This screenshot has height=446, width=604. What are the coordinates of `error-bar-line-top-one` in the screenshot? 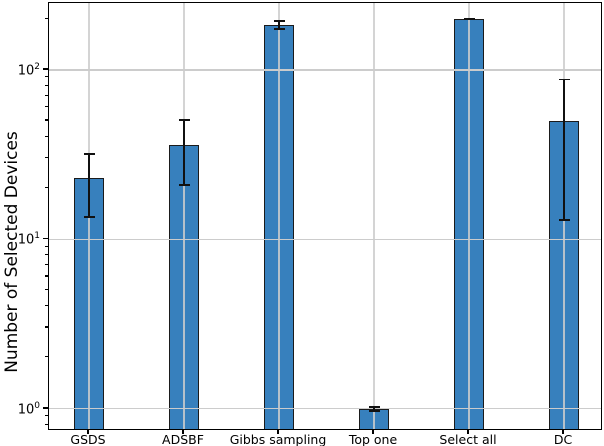 It's located at (374, 409).